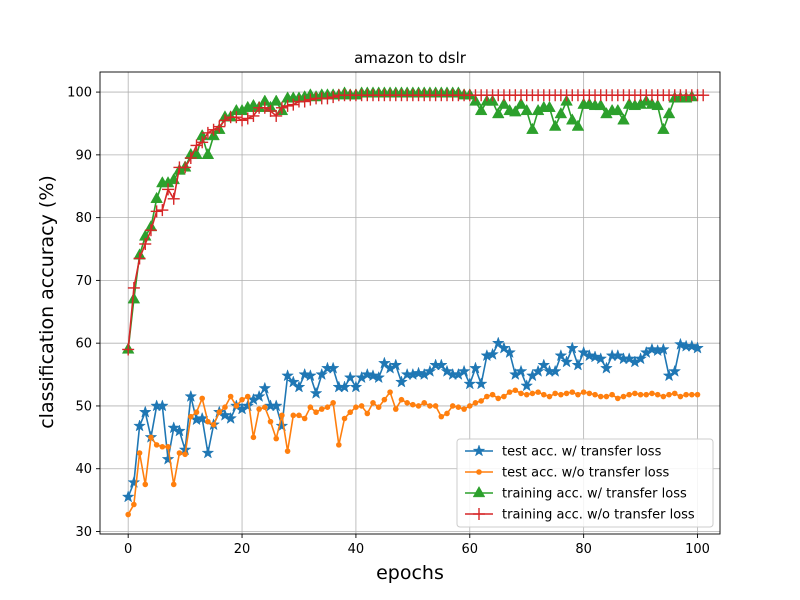 Image resolution: width=800 pixels, height=600 pixels. Describe the element at coordinates (594, 494) in the screenshot. I see `legend-label: training acc. w/ transfer loss` at that location.